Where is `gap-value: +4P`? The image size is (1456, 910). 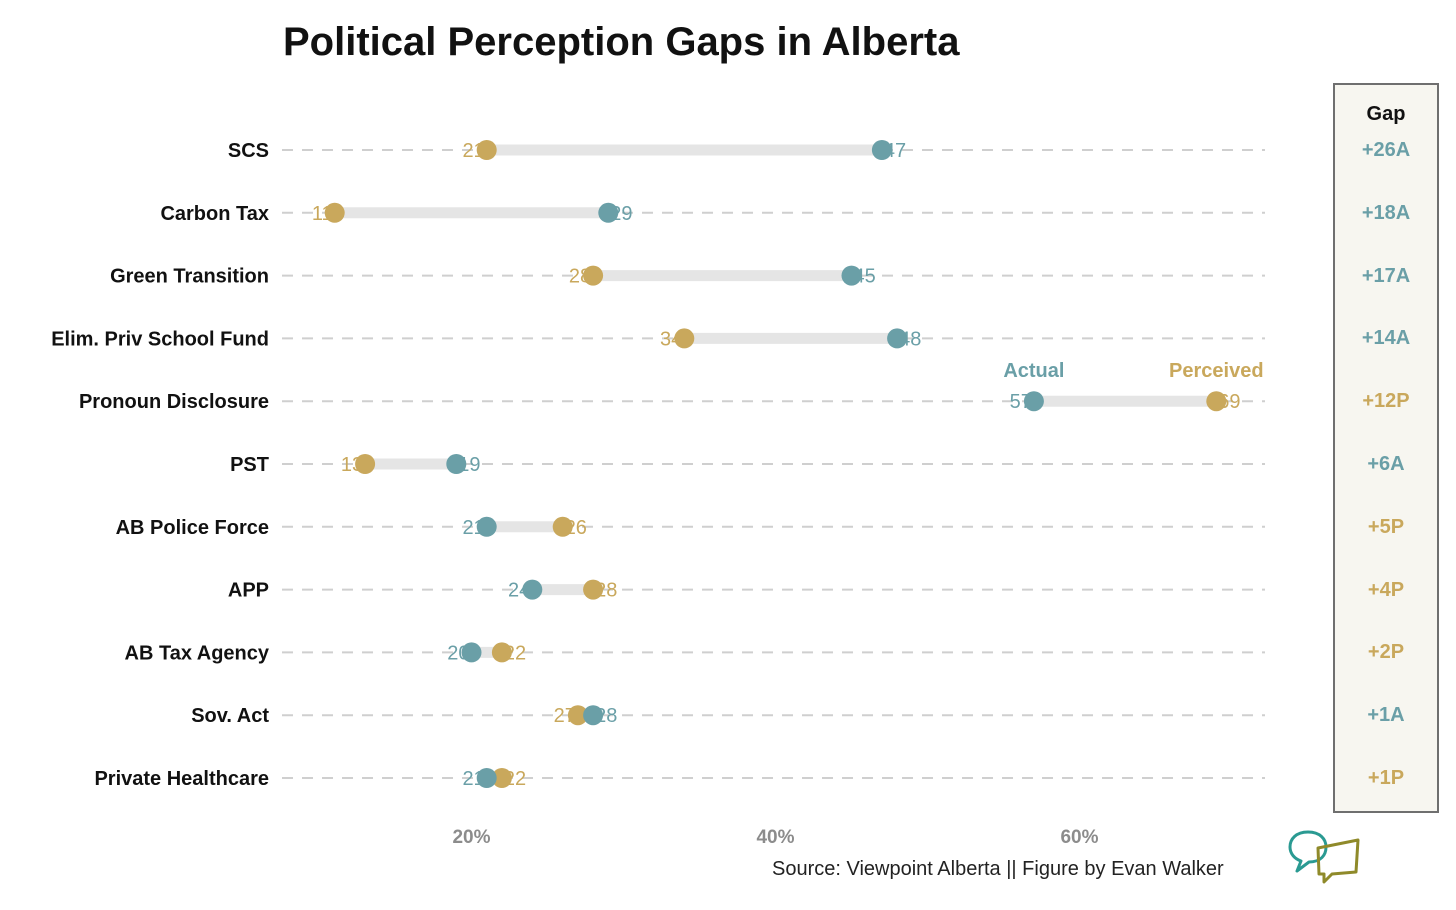 gap-value: +4P is located at coordinates (1386, 589).